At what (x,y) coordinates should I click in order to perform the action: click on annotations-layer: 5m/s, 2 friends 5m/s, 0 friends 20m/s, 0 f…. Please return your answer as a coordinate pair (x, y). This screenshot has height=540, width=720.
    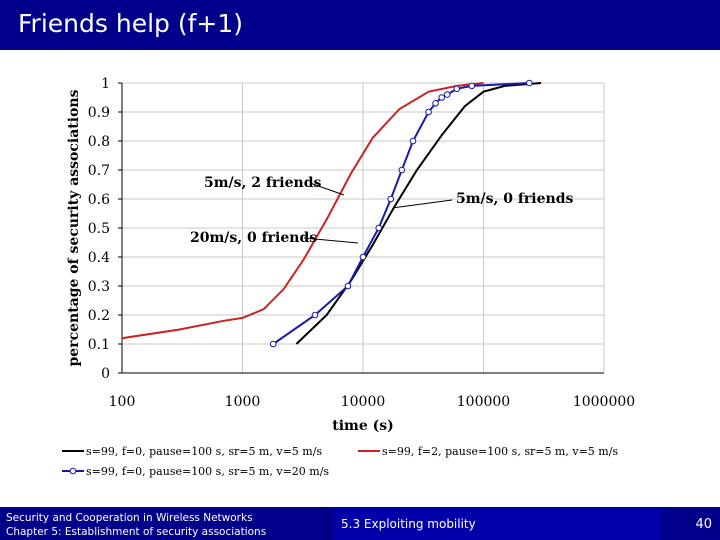
    Looking at the image, I should click on (382, 210).